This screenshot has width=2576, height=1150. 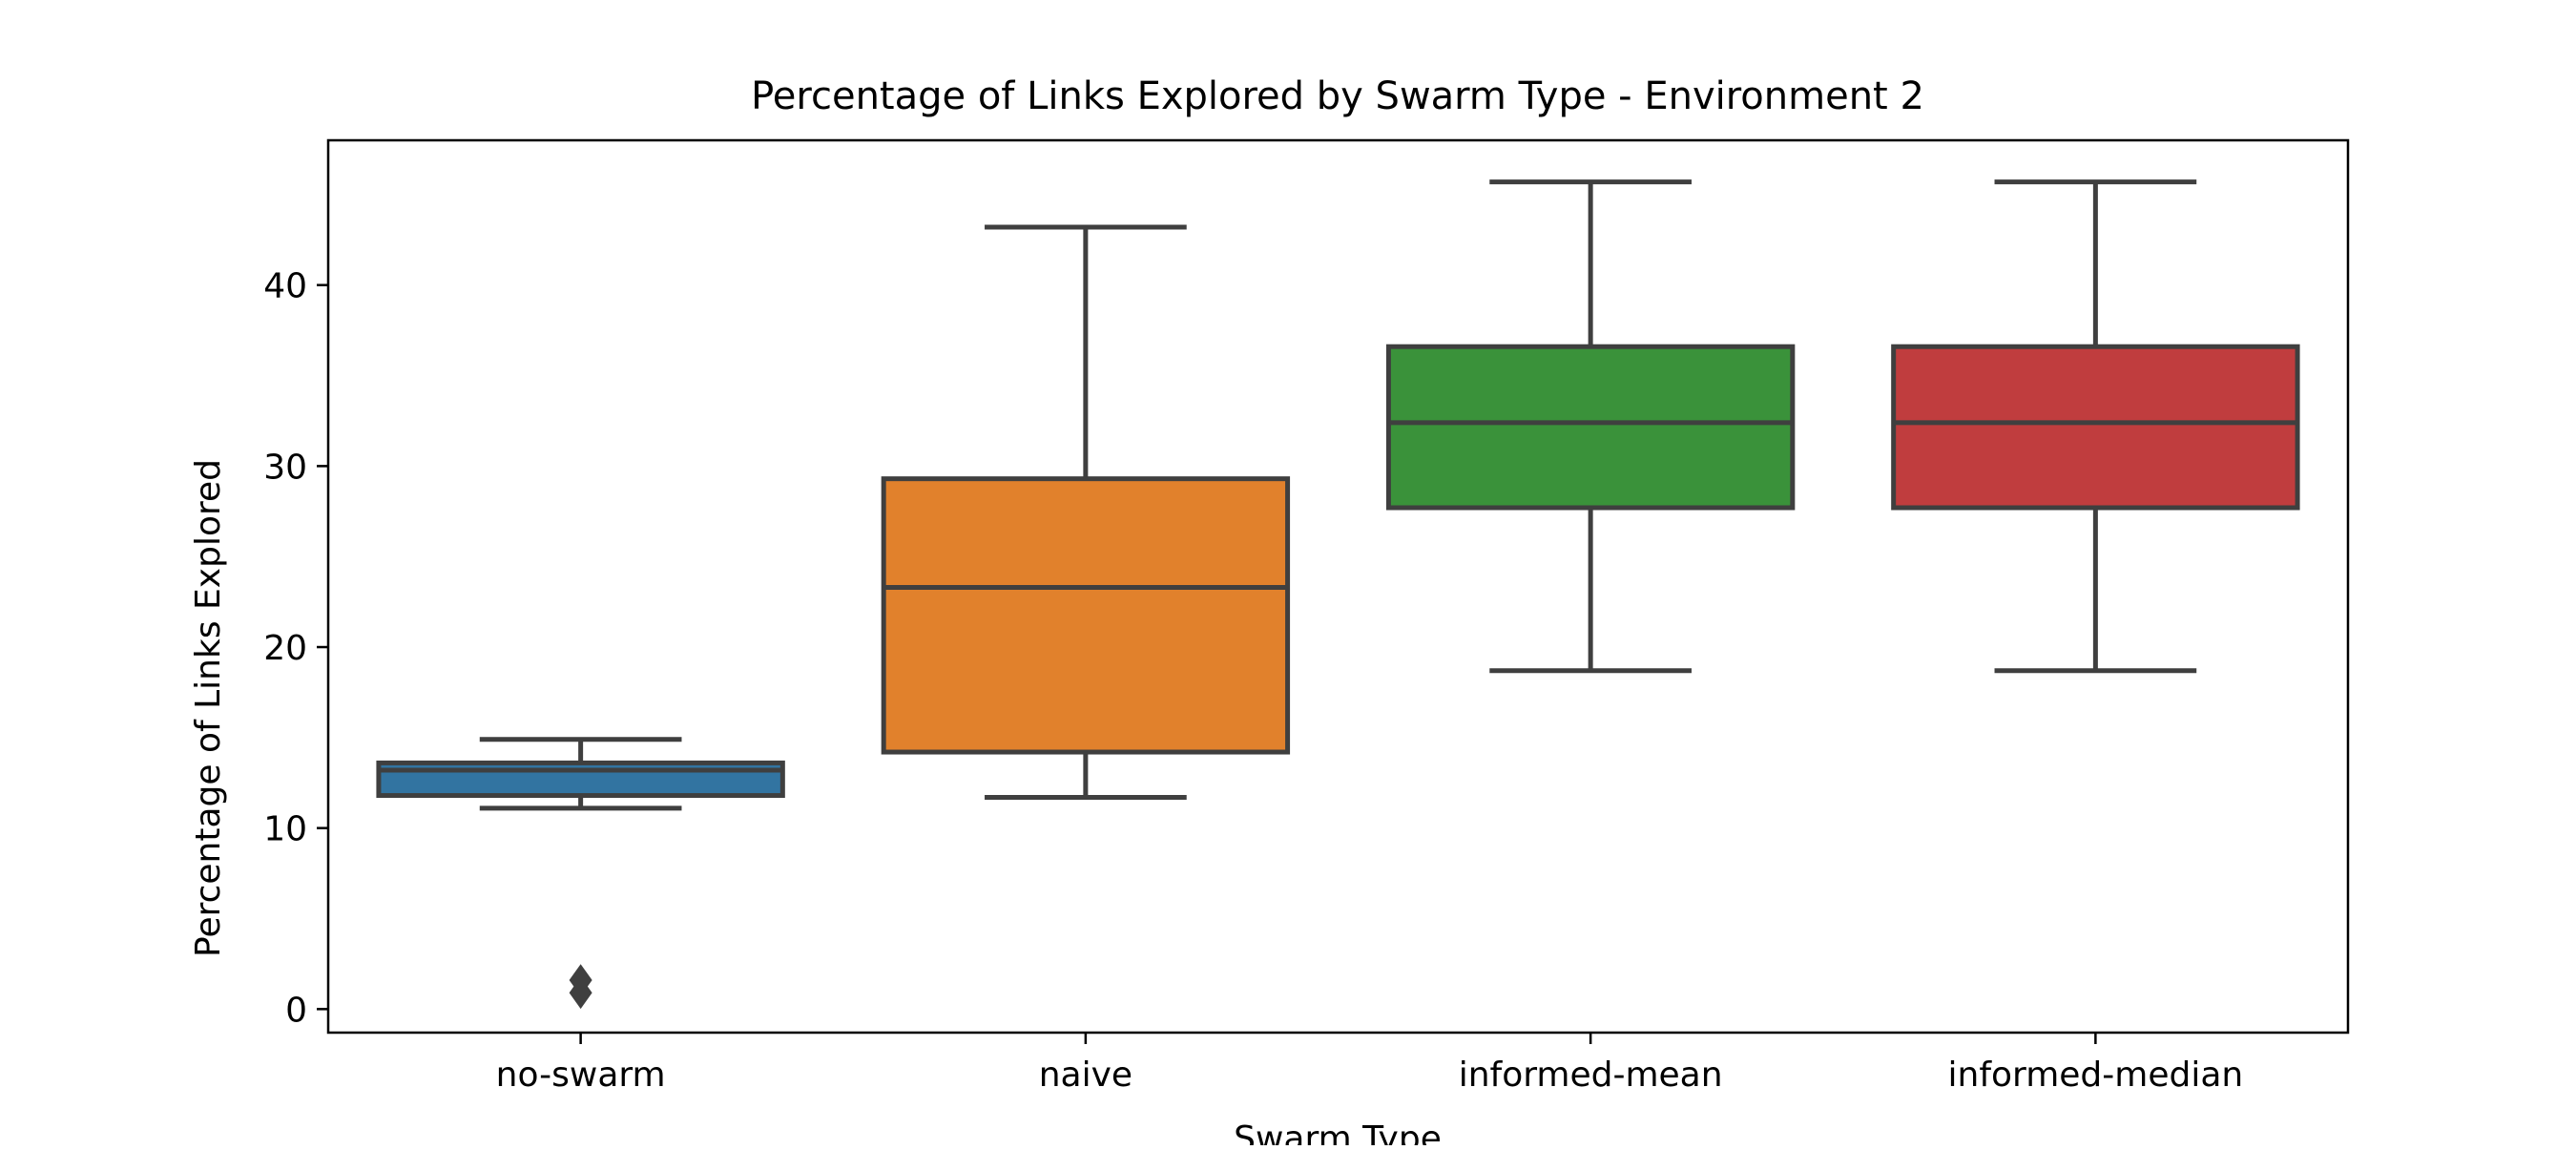 What do you see at coordinates (1085, 1075) in the screenshot?
I see `x-tick-label: naive` at bounding box center [1085, 1075].